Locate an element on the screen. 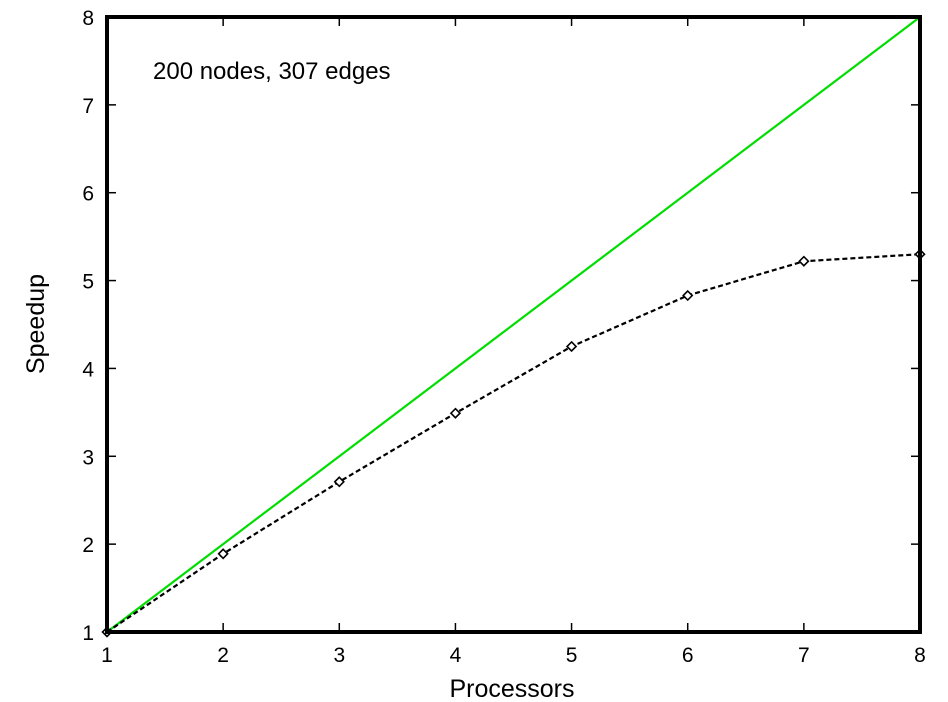 This screenshot has width=948, height=702. chart-annotation: 200 nodes, 307 edges is located at coordinates (272, 71).